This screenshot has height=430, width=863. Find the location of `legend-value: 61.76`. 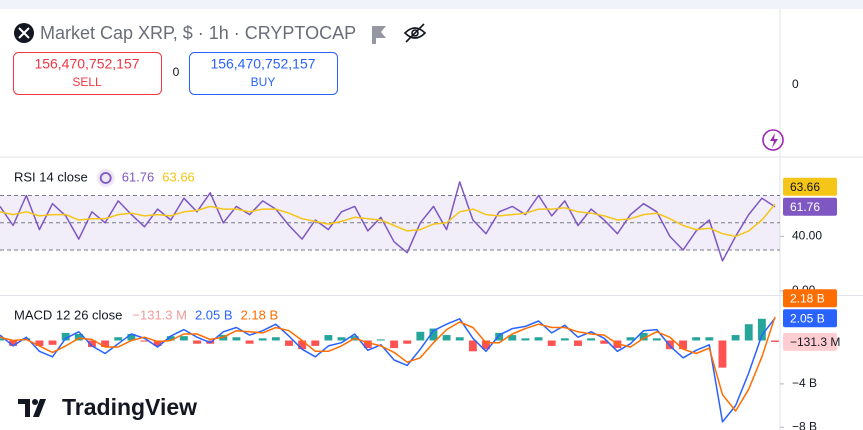

legend-value: 61.76 is located at coordinates (138, 176).